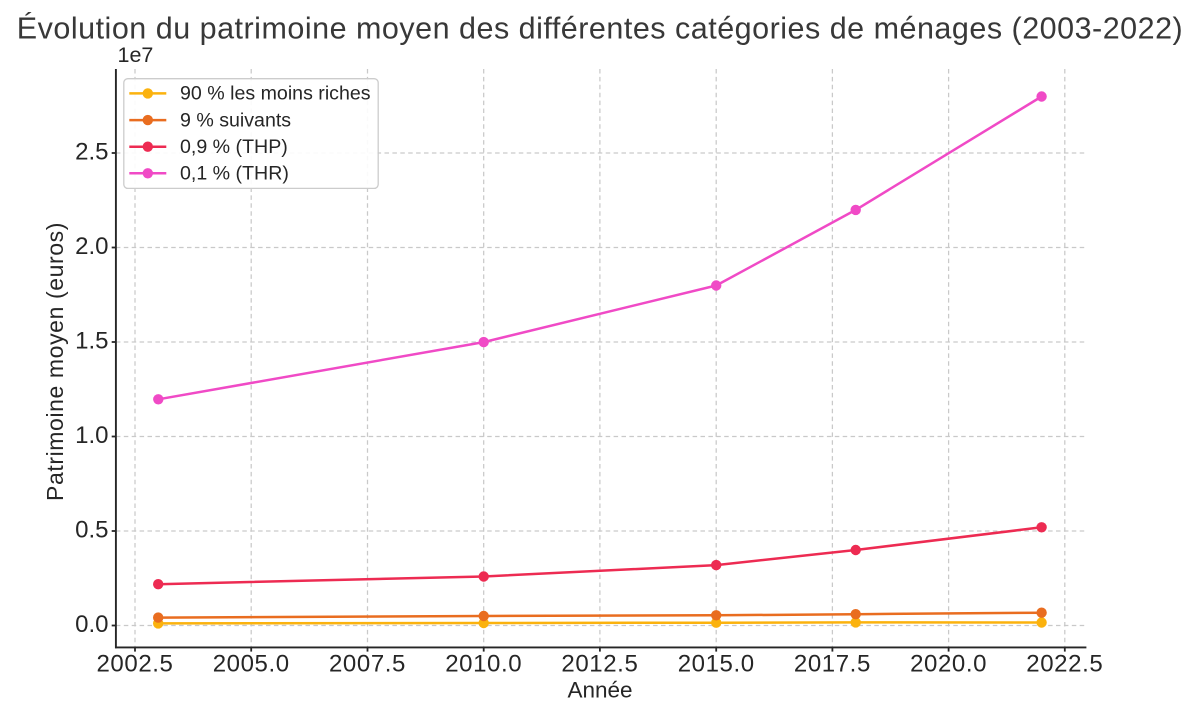  I want to click on svg-text: 2007.5, so click(367, 664).